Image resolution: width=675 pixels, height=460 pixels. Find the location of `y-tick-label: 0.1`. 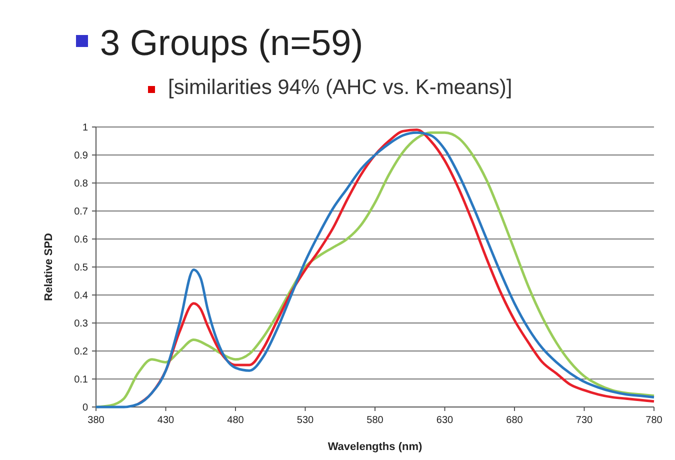

y-tick-label: 0.1 is located at coordinates (81, 380).